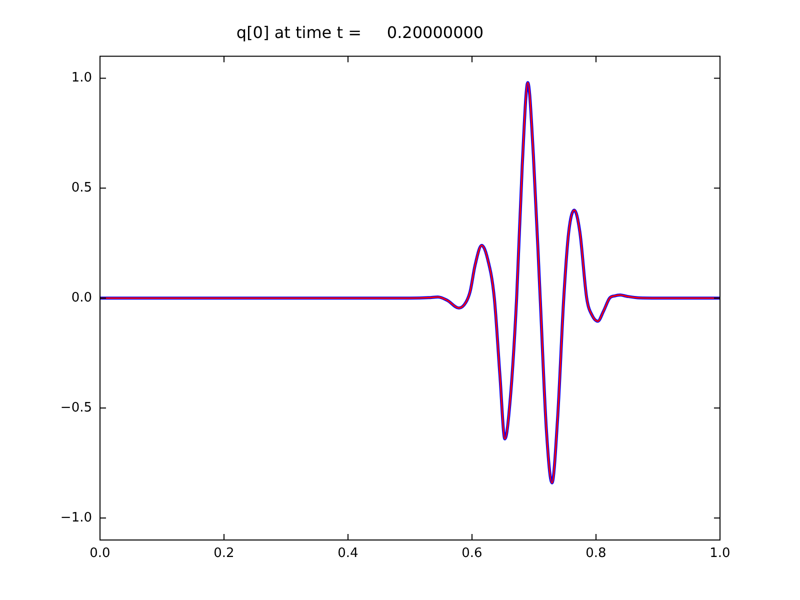 The image size is (800, 600). Describe the element at coordinates (76, 408) in the screenshot. I see `y-tick-label: −0.5` at that location.